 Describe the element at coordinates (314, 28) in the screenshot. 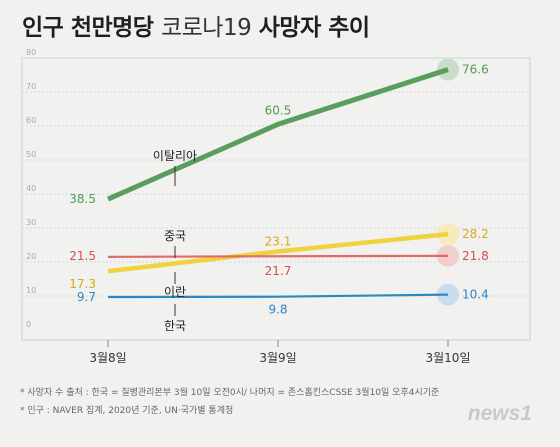

I see `title-part3: 사망자 추이` at that location.